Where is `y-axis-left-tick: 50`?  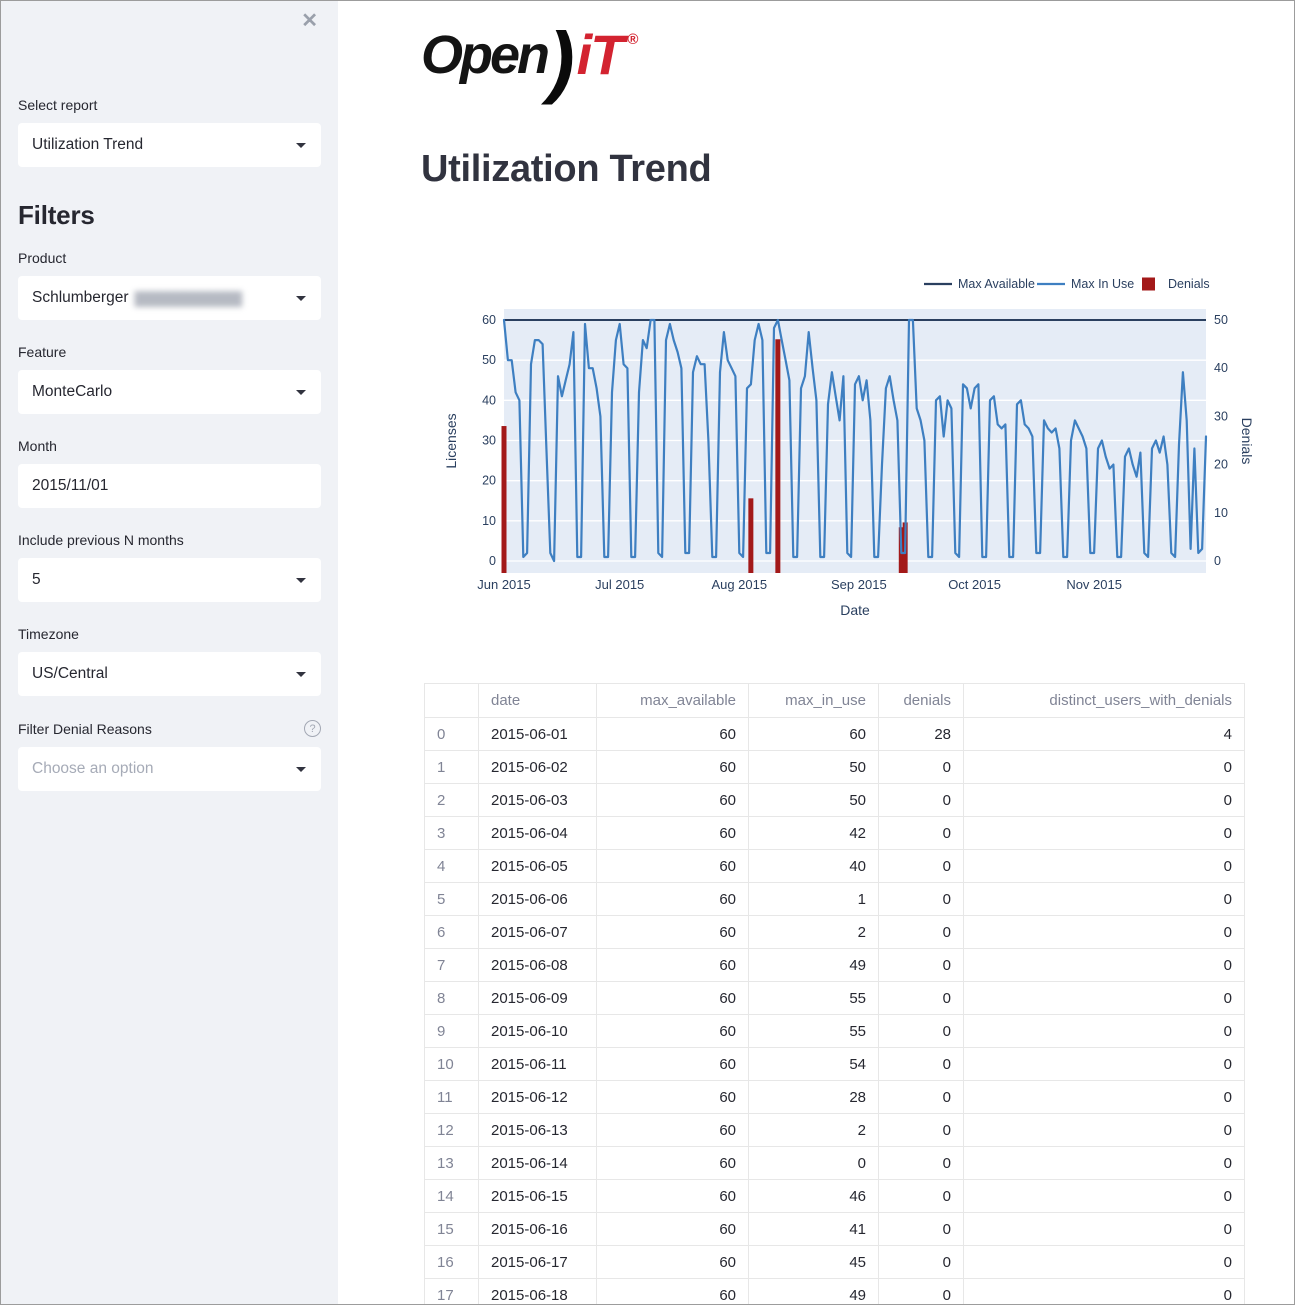
y-axis-left-tick: 50 is located at coordinates (489, 360).